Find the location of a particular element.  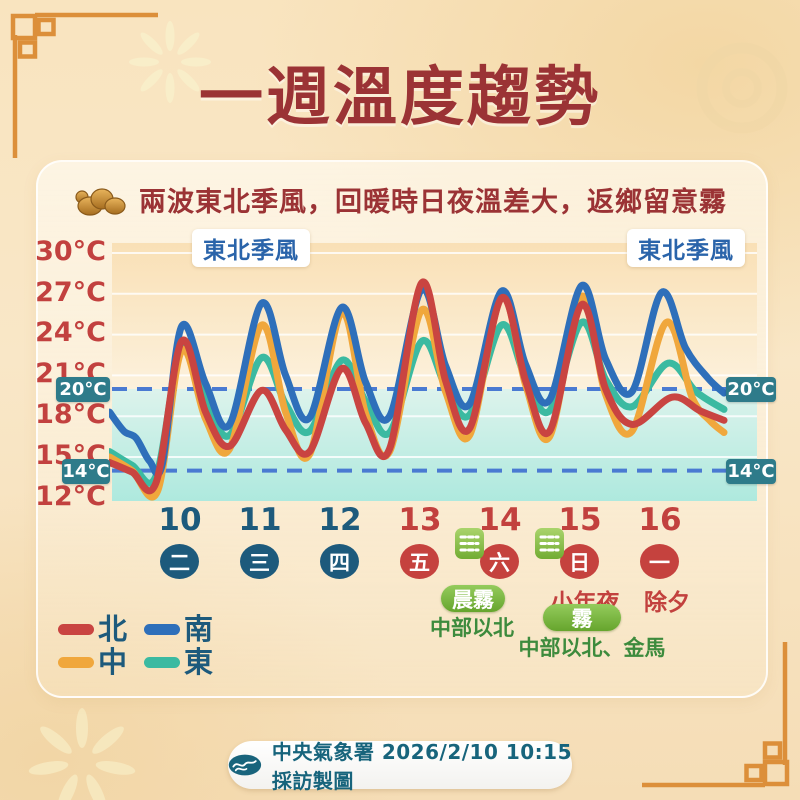

legend-swatch-central is located at coordinates (76, 662).